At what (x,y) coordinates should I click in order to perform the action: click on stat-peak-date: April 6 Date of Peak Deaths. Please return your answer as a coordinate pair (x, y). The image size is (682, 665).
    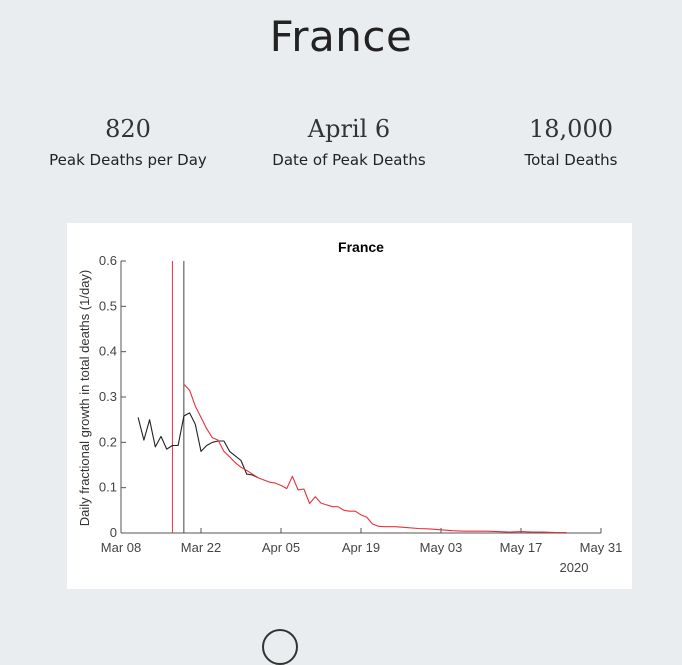
    Looking at the image, I should click on (349, 142).